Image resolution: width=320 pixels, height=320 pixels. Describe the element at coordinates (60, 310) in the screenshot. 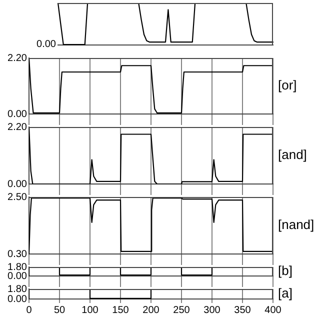

I see `x-tick-label: 50` at that location.